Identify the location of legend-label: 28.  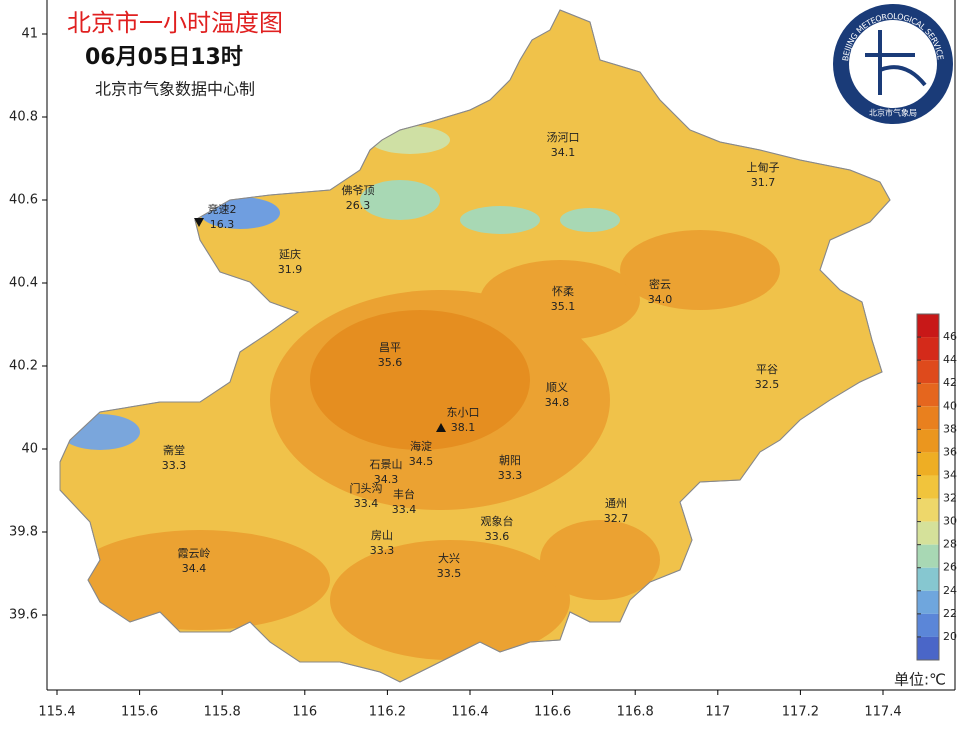
(950, 544).